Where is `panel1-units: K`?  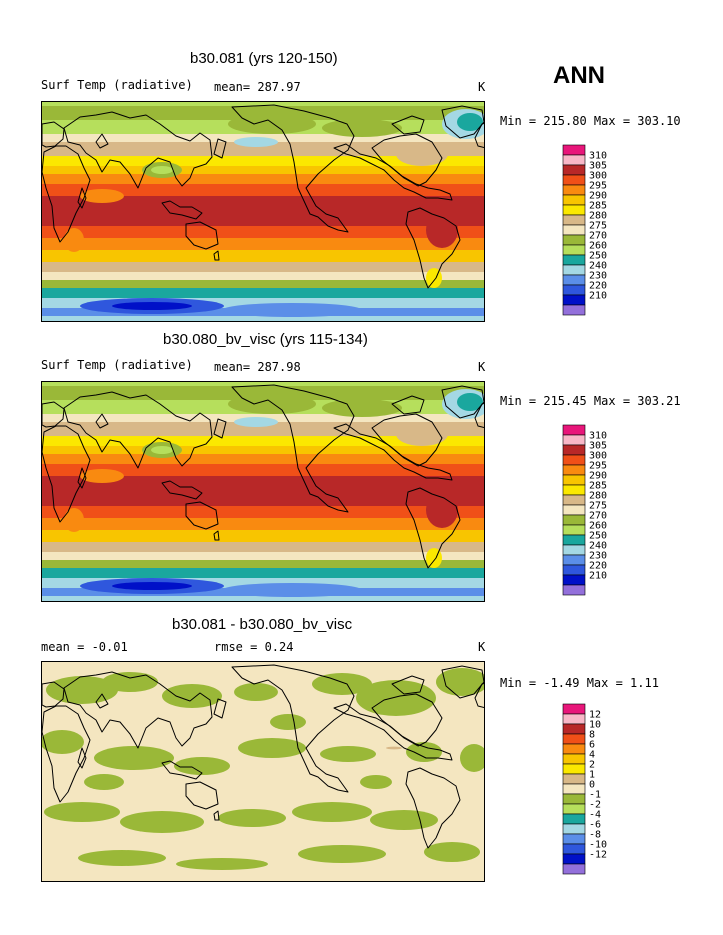
panel1-units: K is located at coordinates (482, 87).